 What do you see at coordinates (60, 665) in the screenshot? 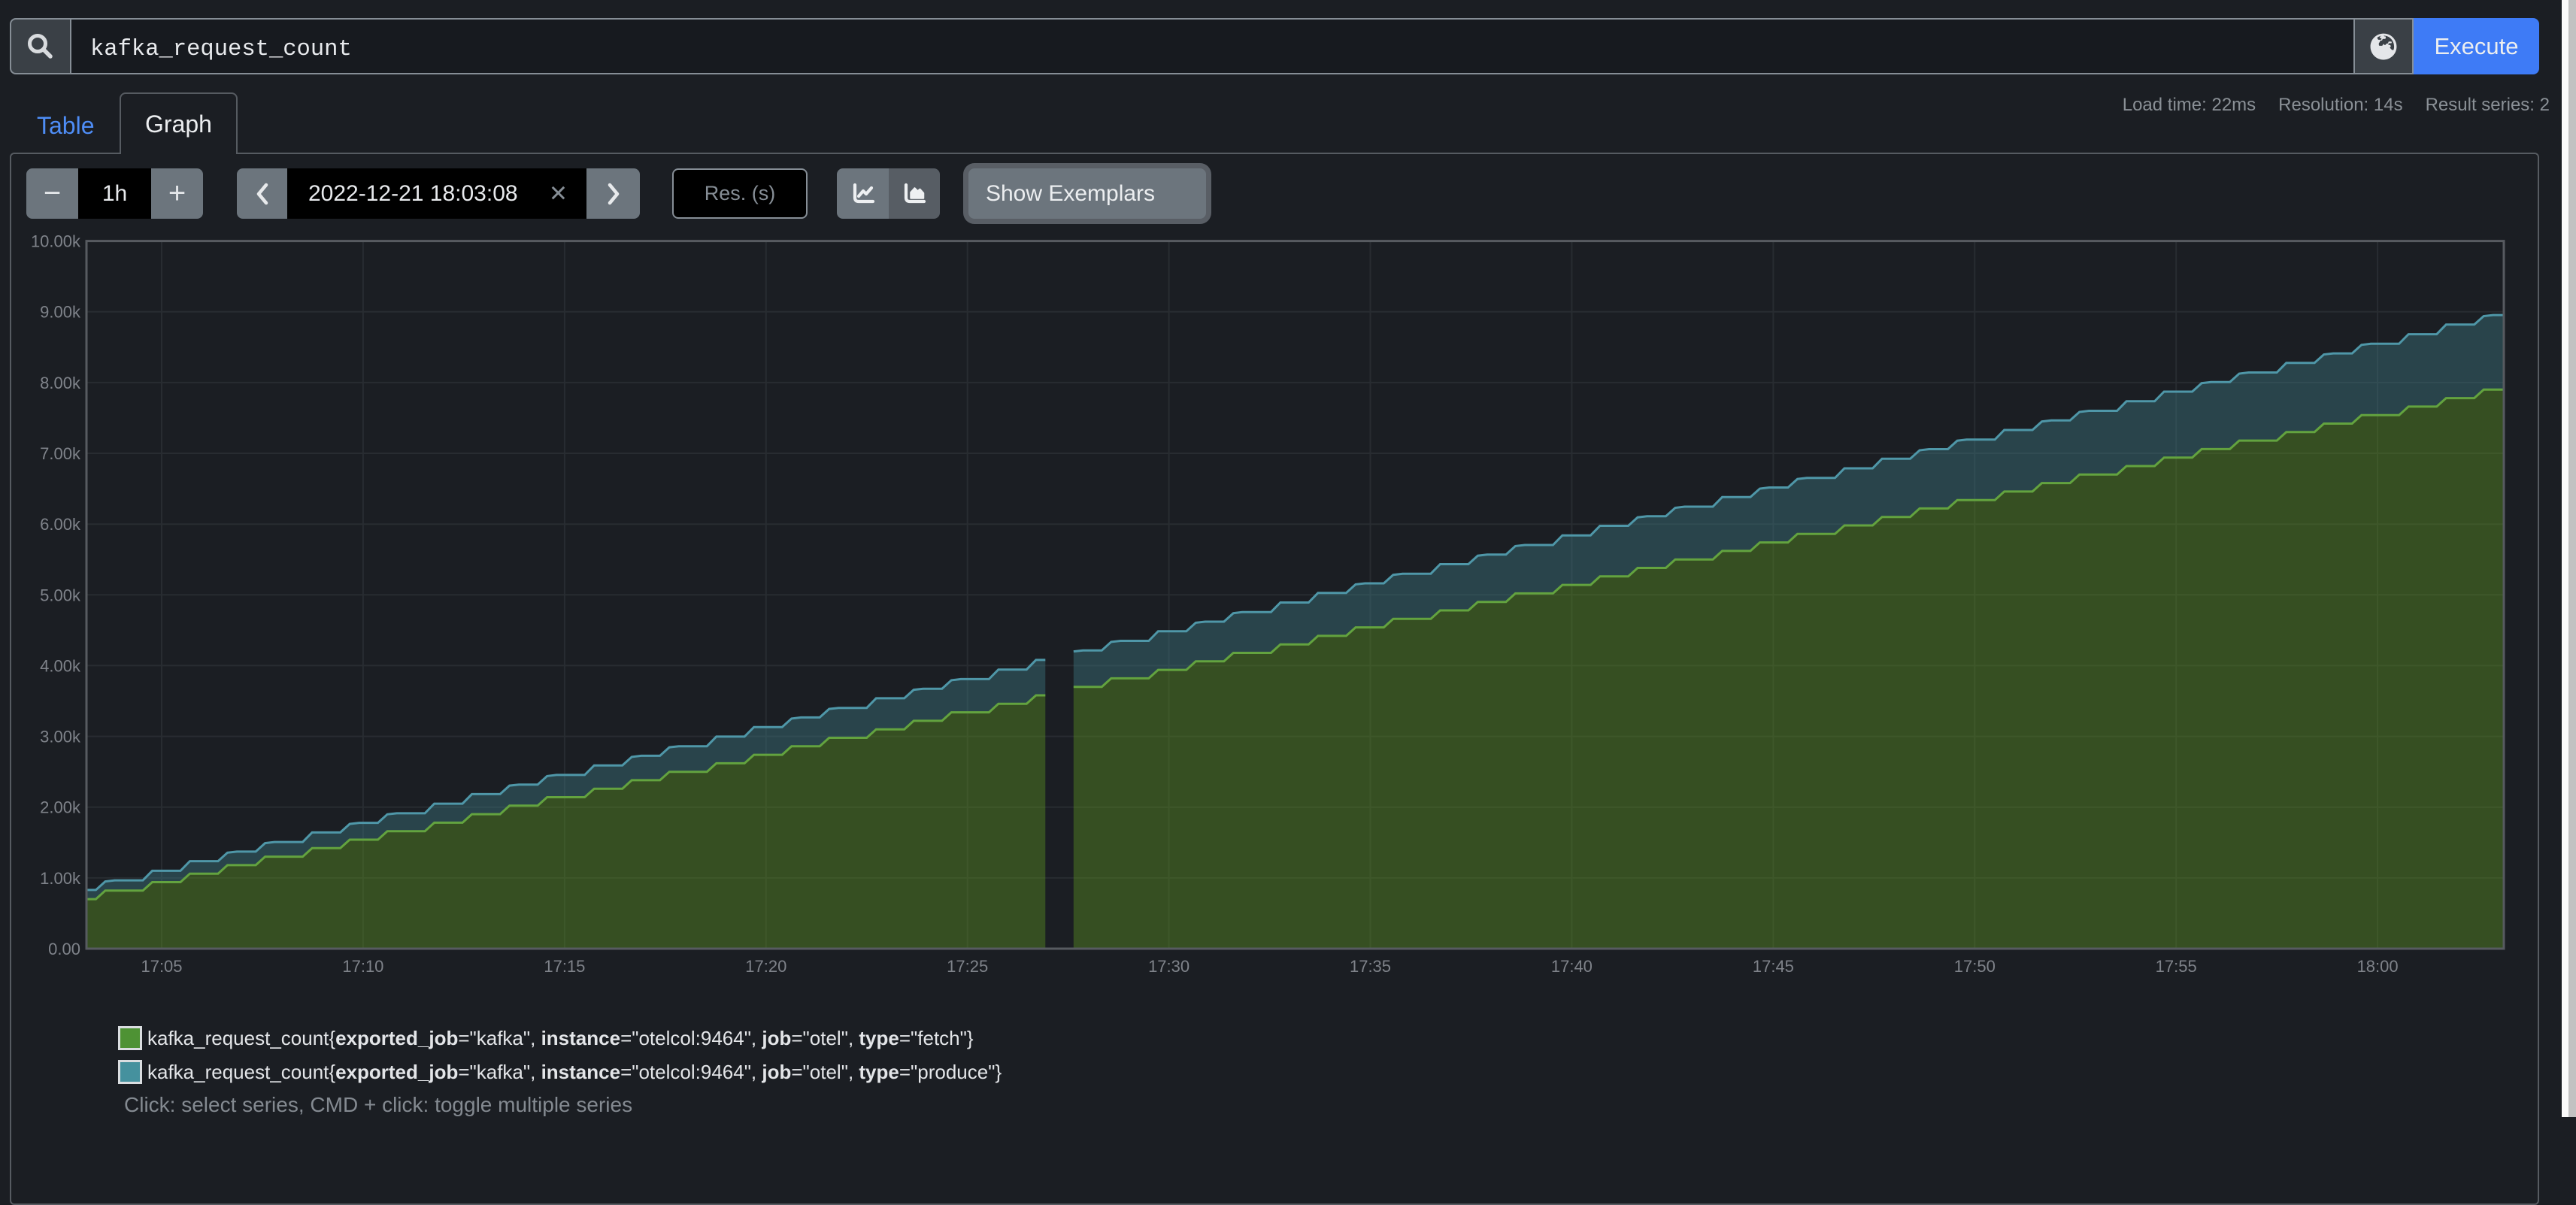
I see `svg-text: 4.00k` at bounding box center [60, 665].